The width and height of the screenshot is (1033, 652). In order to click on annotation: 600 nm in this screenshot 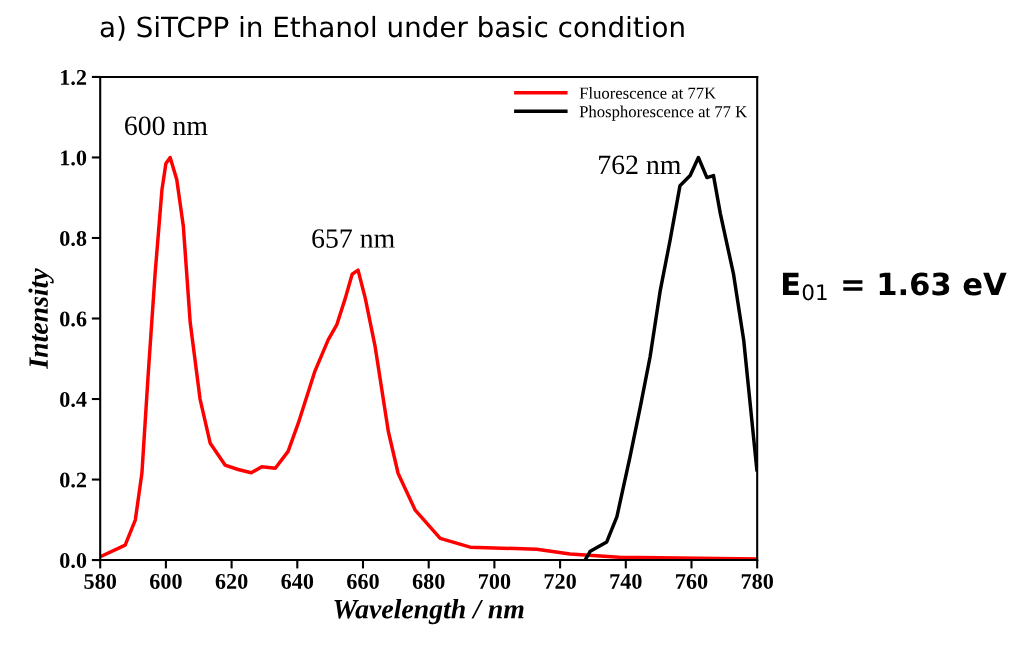, I will do `click(166, 126)`.